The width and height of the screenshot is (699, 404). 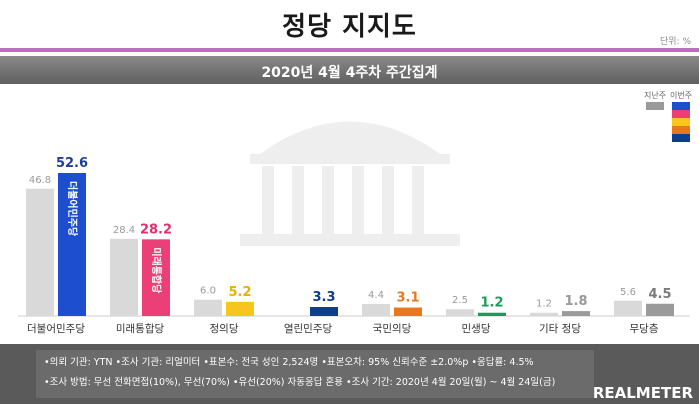 What do you see at coordinates (323, 297) in the screenshot?
I see `bar-current-value-label: 3.3` at bounding box center [323, 297].